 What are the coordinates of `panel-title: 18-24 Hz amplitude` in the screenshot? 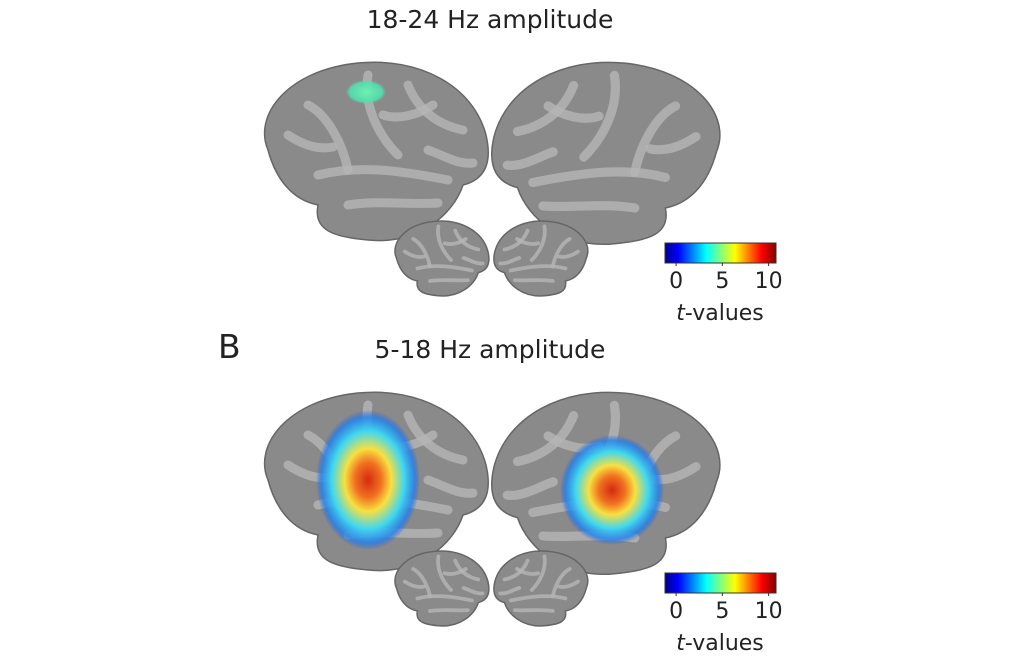 It's located at (490, 19).